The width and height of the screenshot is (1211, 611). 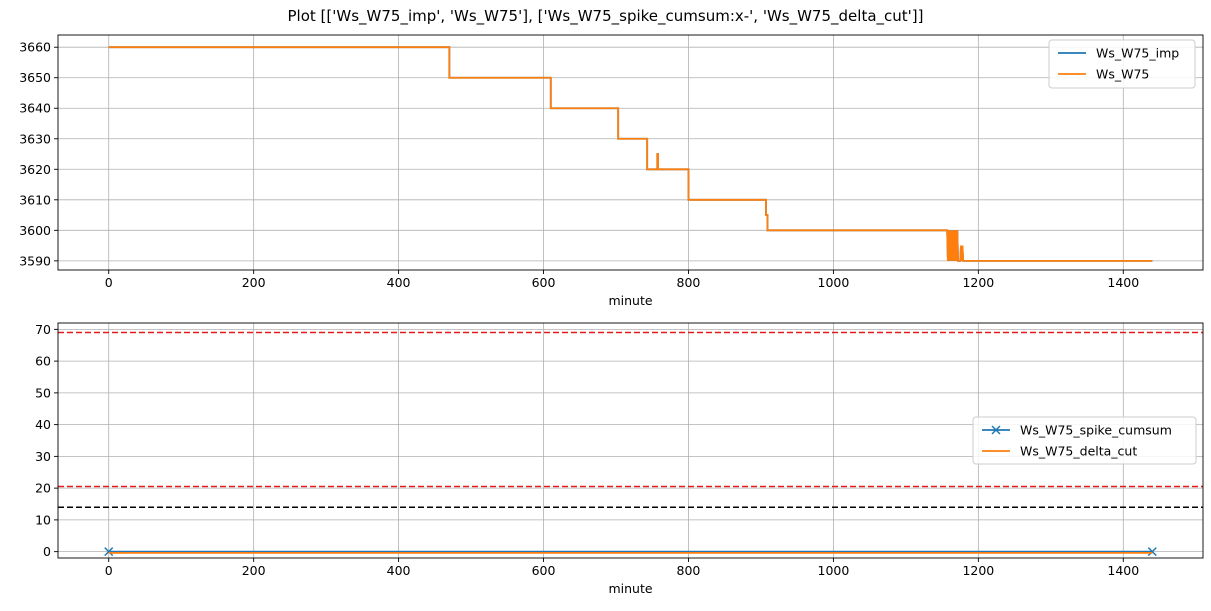 I want to click on top-xtick-label: 200, so click(x=254, y=282).